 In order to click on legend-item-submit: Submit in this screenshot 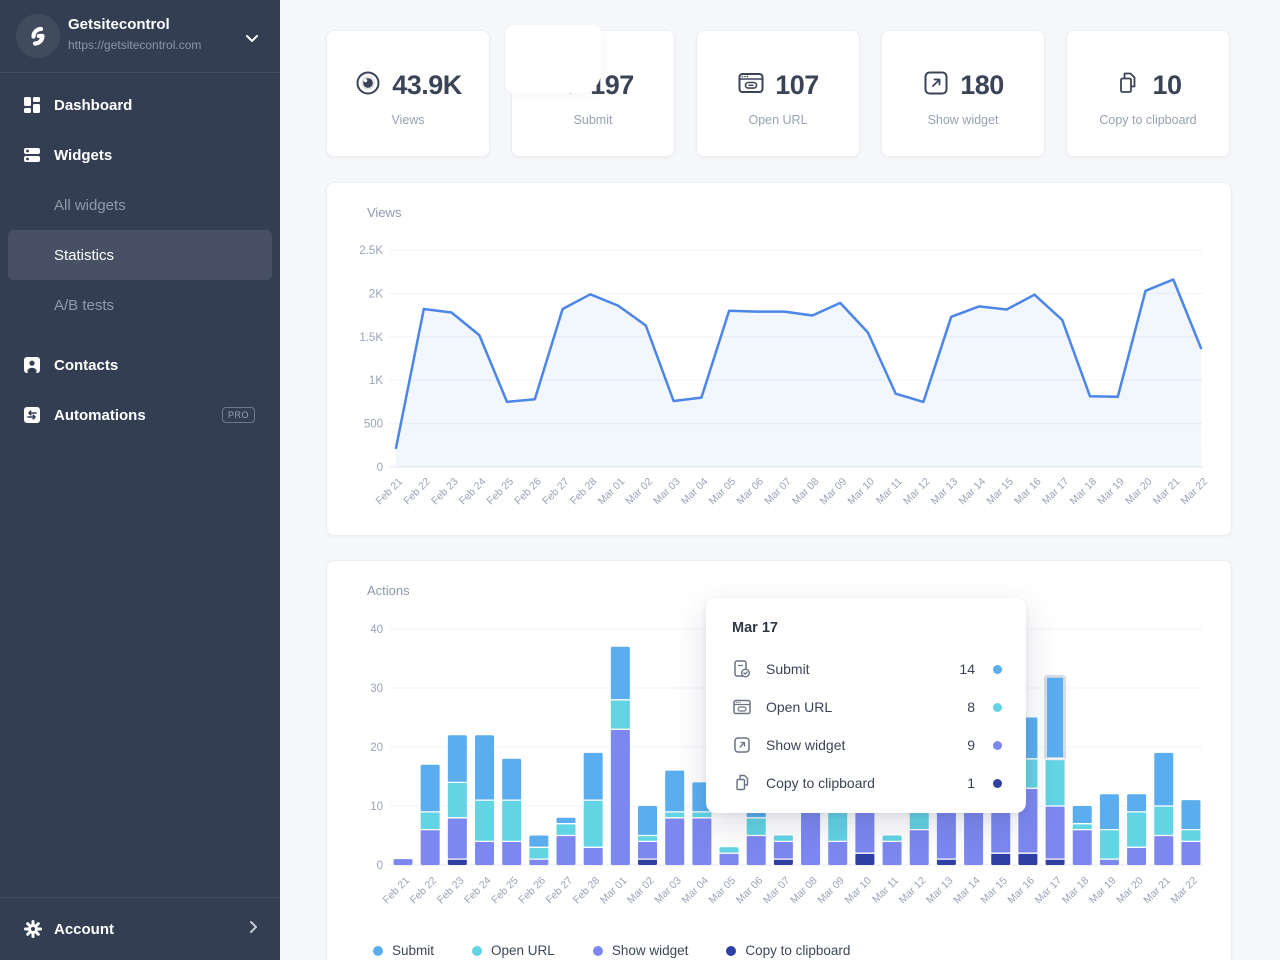, I will do `click(403, 950)`.